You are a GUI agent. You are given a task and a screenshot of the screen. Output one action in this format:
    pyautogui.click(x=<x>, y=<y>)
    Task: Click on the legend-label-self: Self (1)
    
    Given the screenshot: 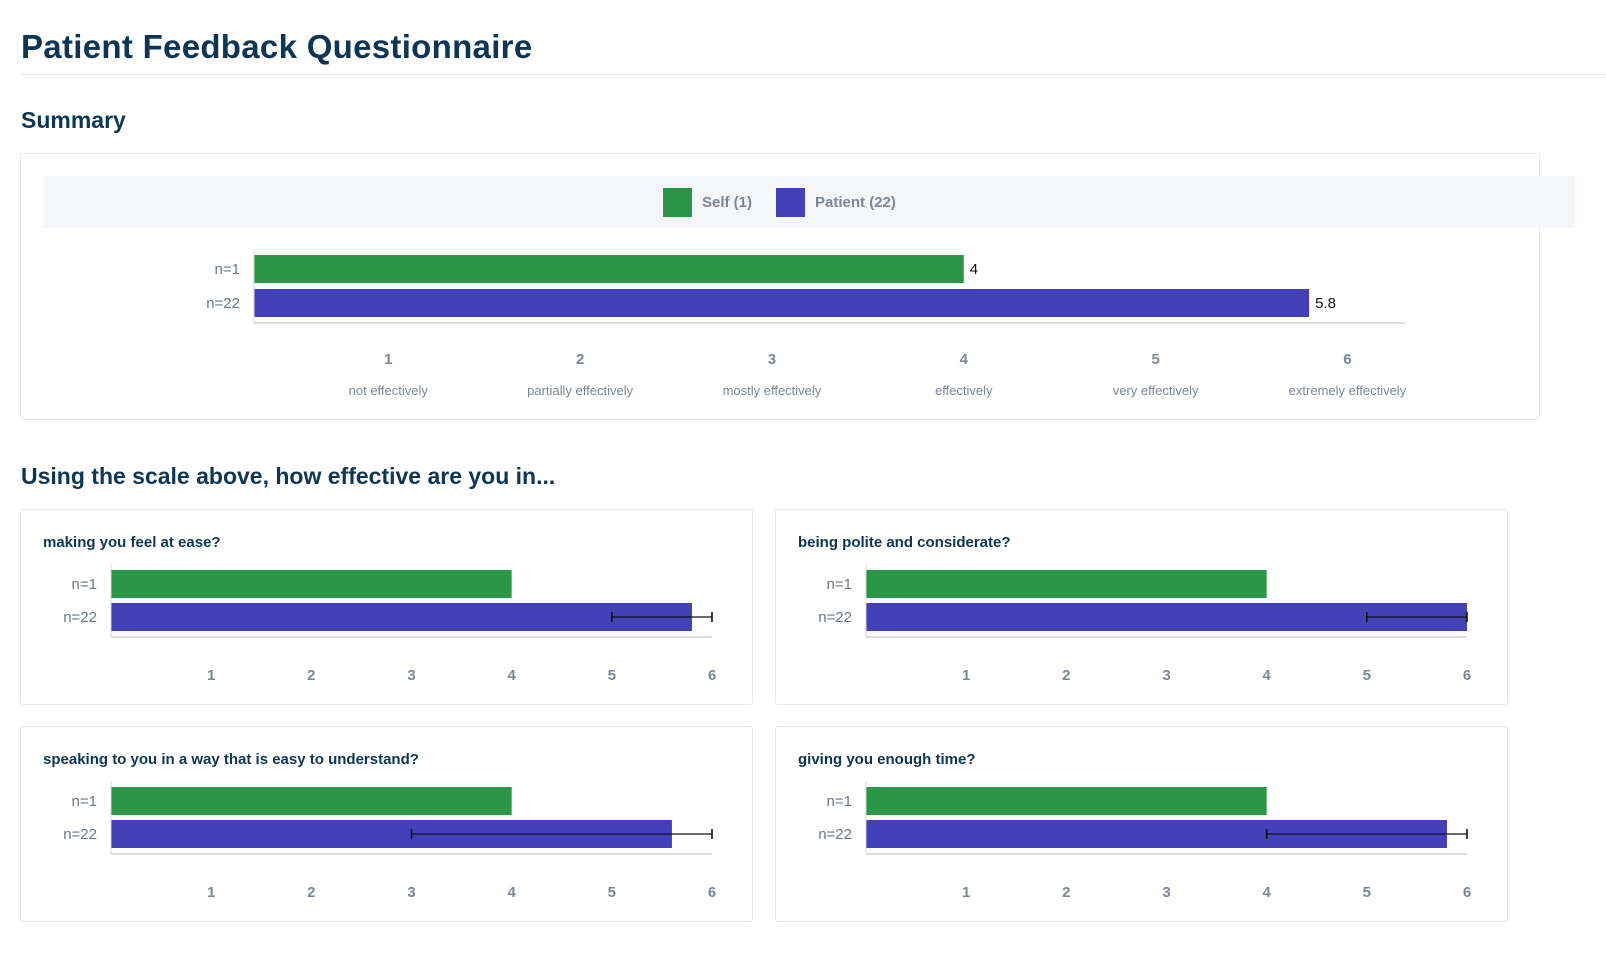 What is the action you would take?
    pyautogui.click(x=727, y=202)
    